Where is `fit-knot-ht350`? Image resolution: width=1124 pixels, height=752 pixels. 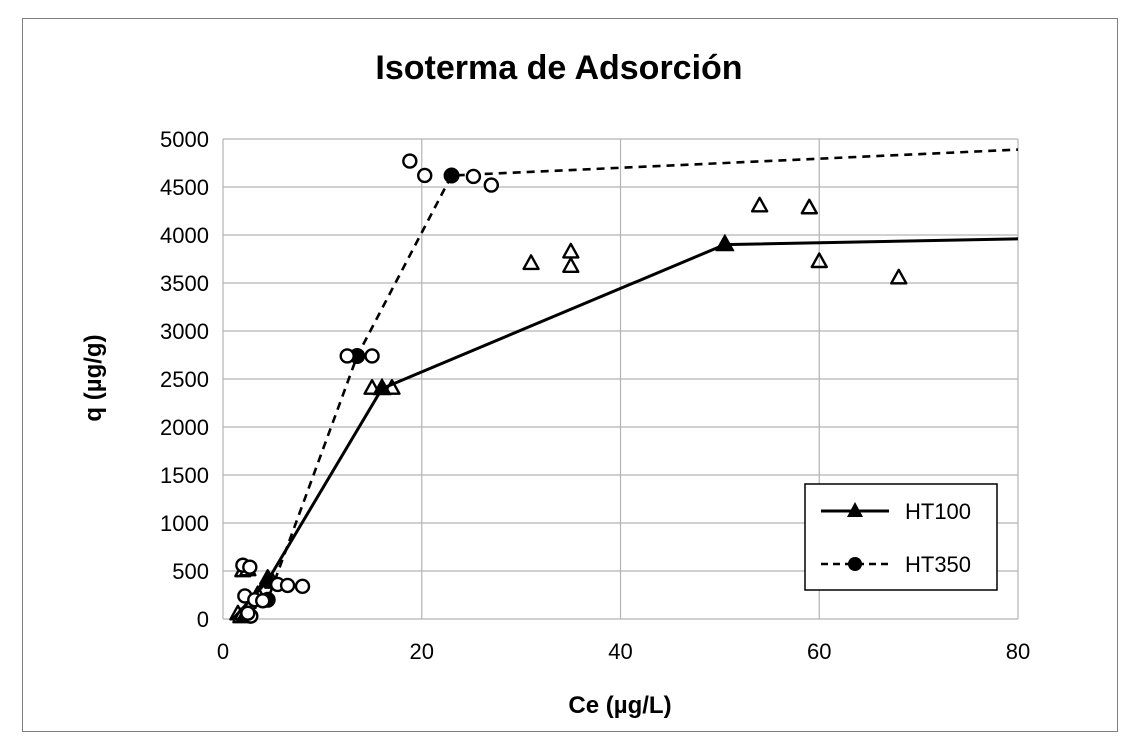 fit-knot-ht350 is located at coordinates (451, 175).